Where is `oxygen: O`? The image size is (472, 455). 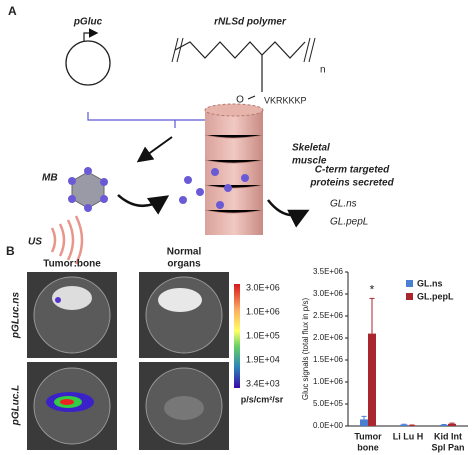
oxygen: O is located at coordinates (240, 100).